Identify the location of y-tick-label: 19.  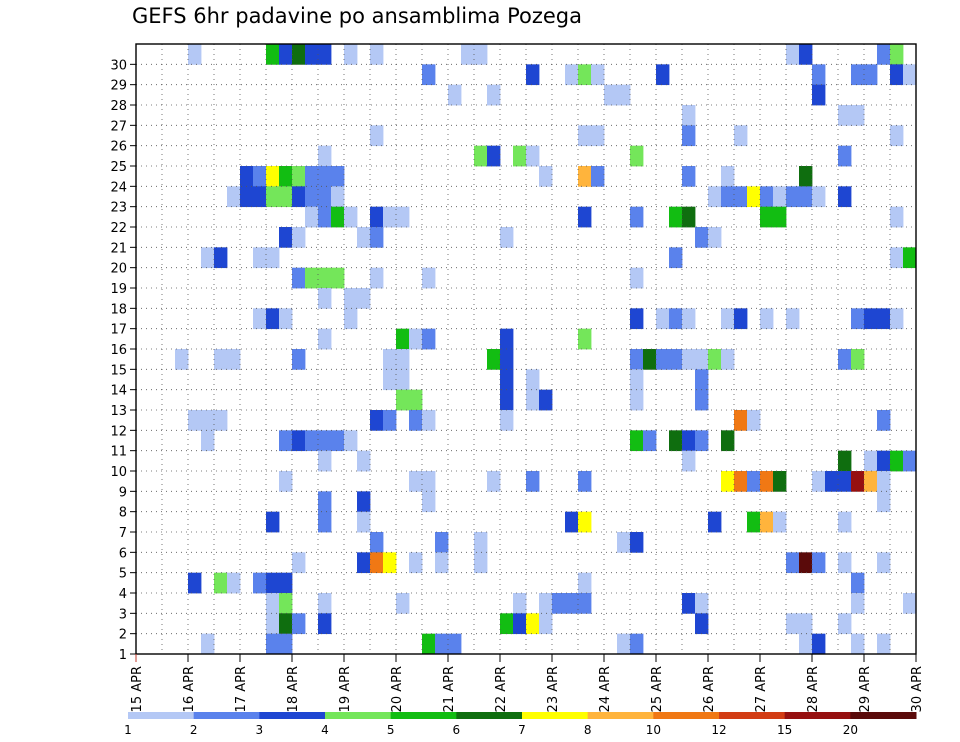
(118, 289).